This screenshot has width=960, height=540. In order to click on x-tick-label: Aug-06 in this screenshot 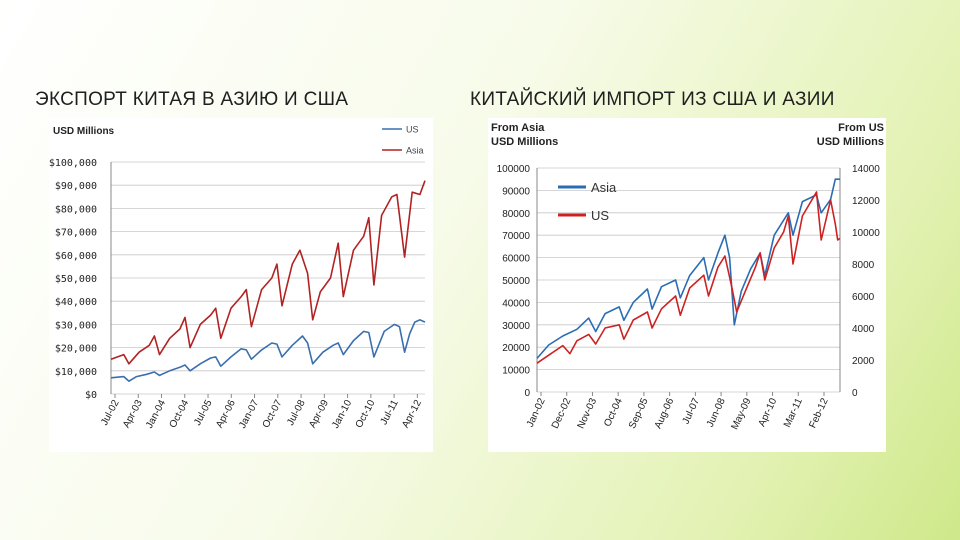, I will do `click(665, 413)`.